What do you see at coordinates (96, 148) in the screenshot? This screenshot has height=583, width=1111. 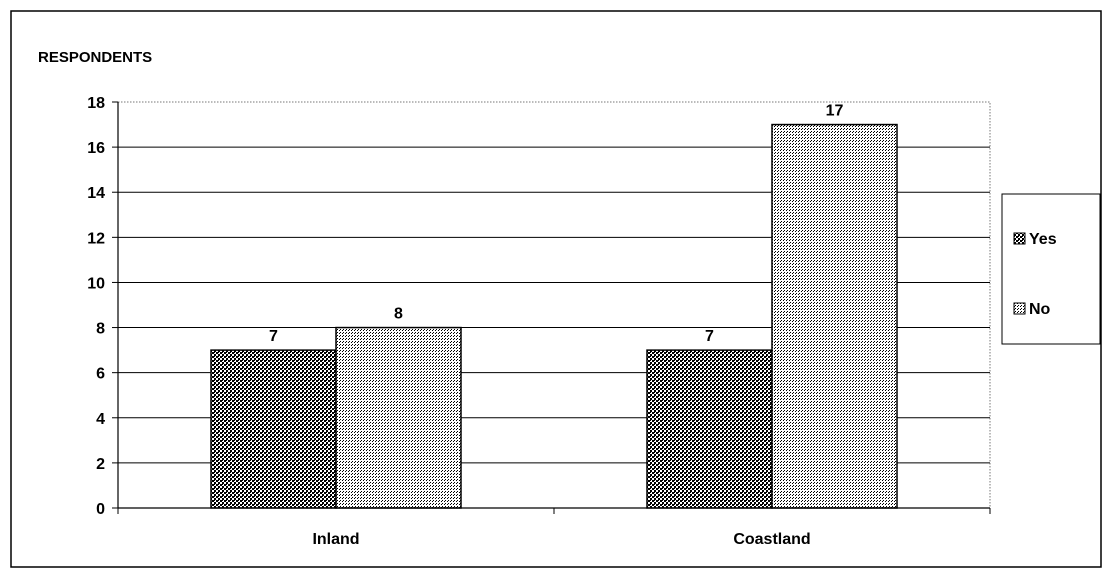 I see `y-tick-label: 16` at bounding box center [96, 148].